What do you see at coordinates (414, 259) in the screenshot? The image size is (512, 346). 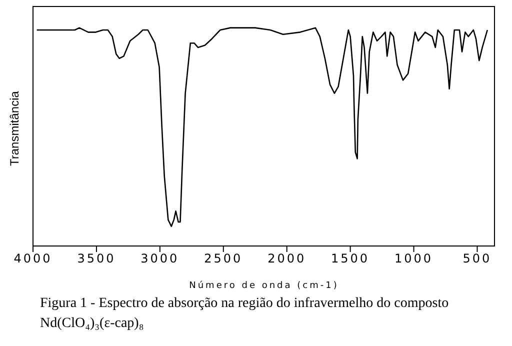 I see `x-tick-label: 1000` at bounding box center [414, 259].